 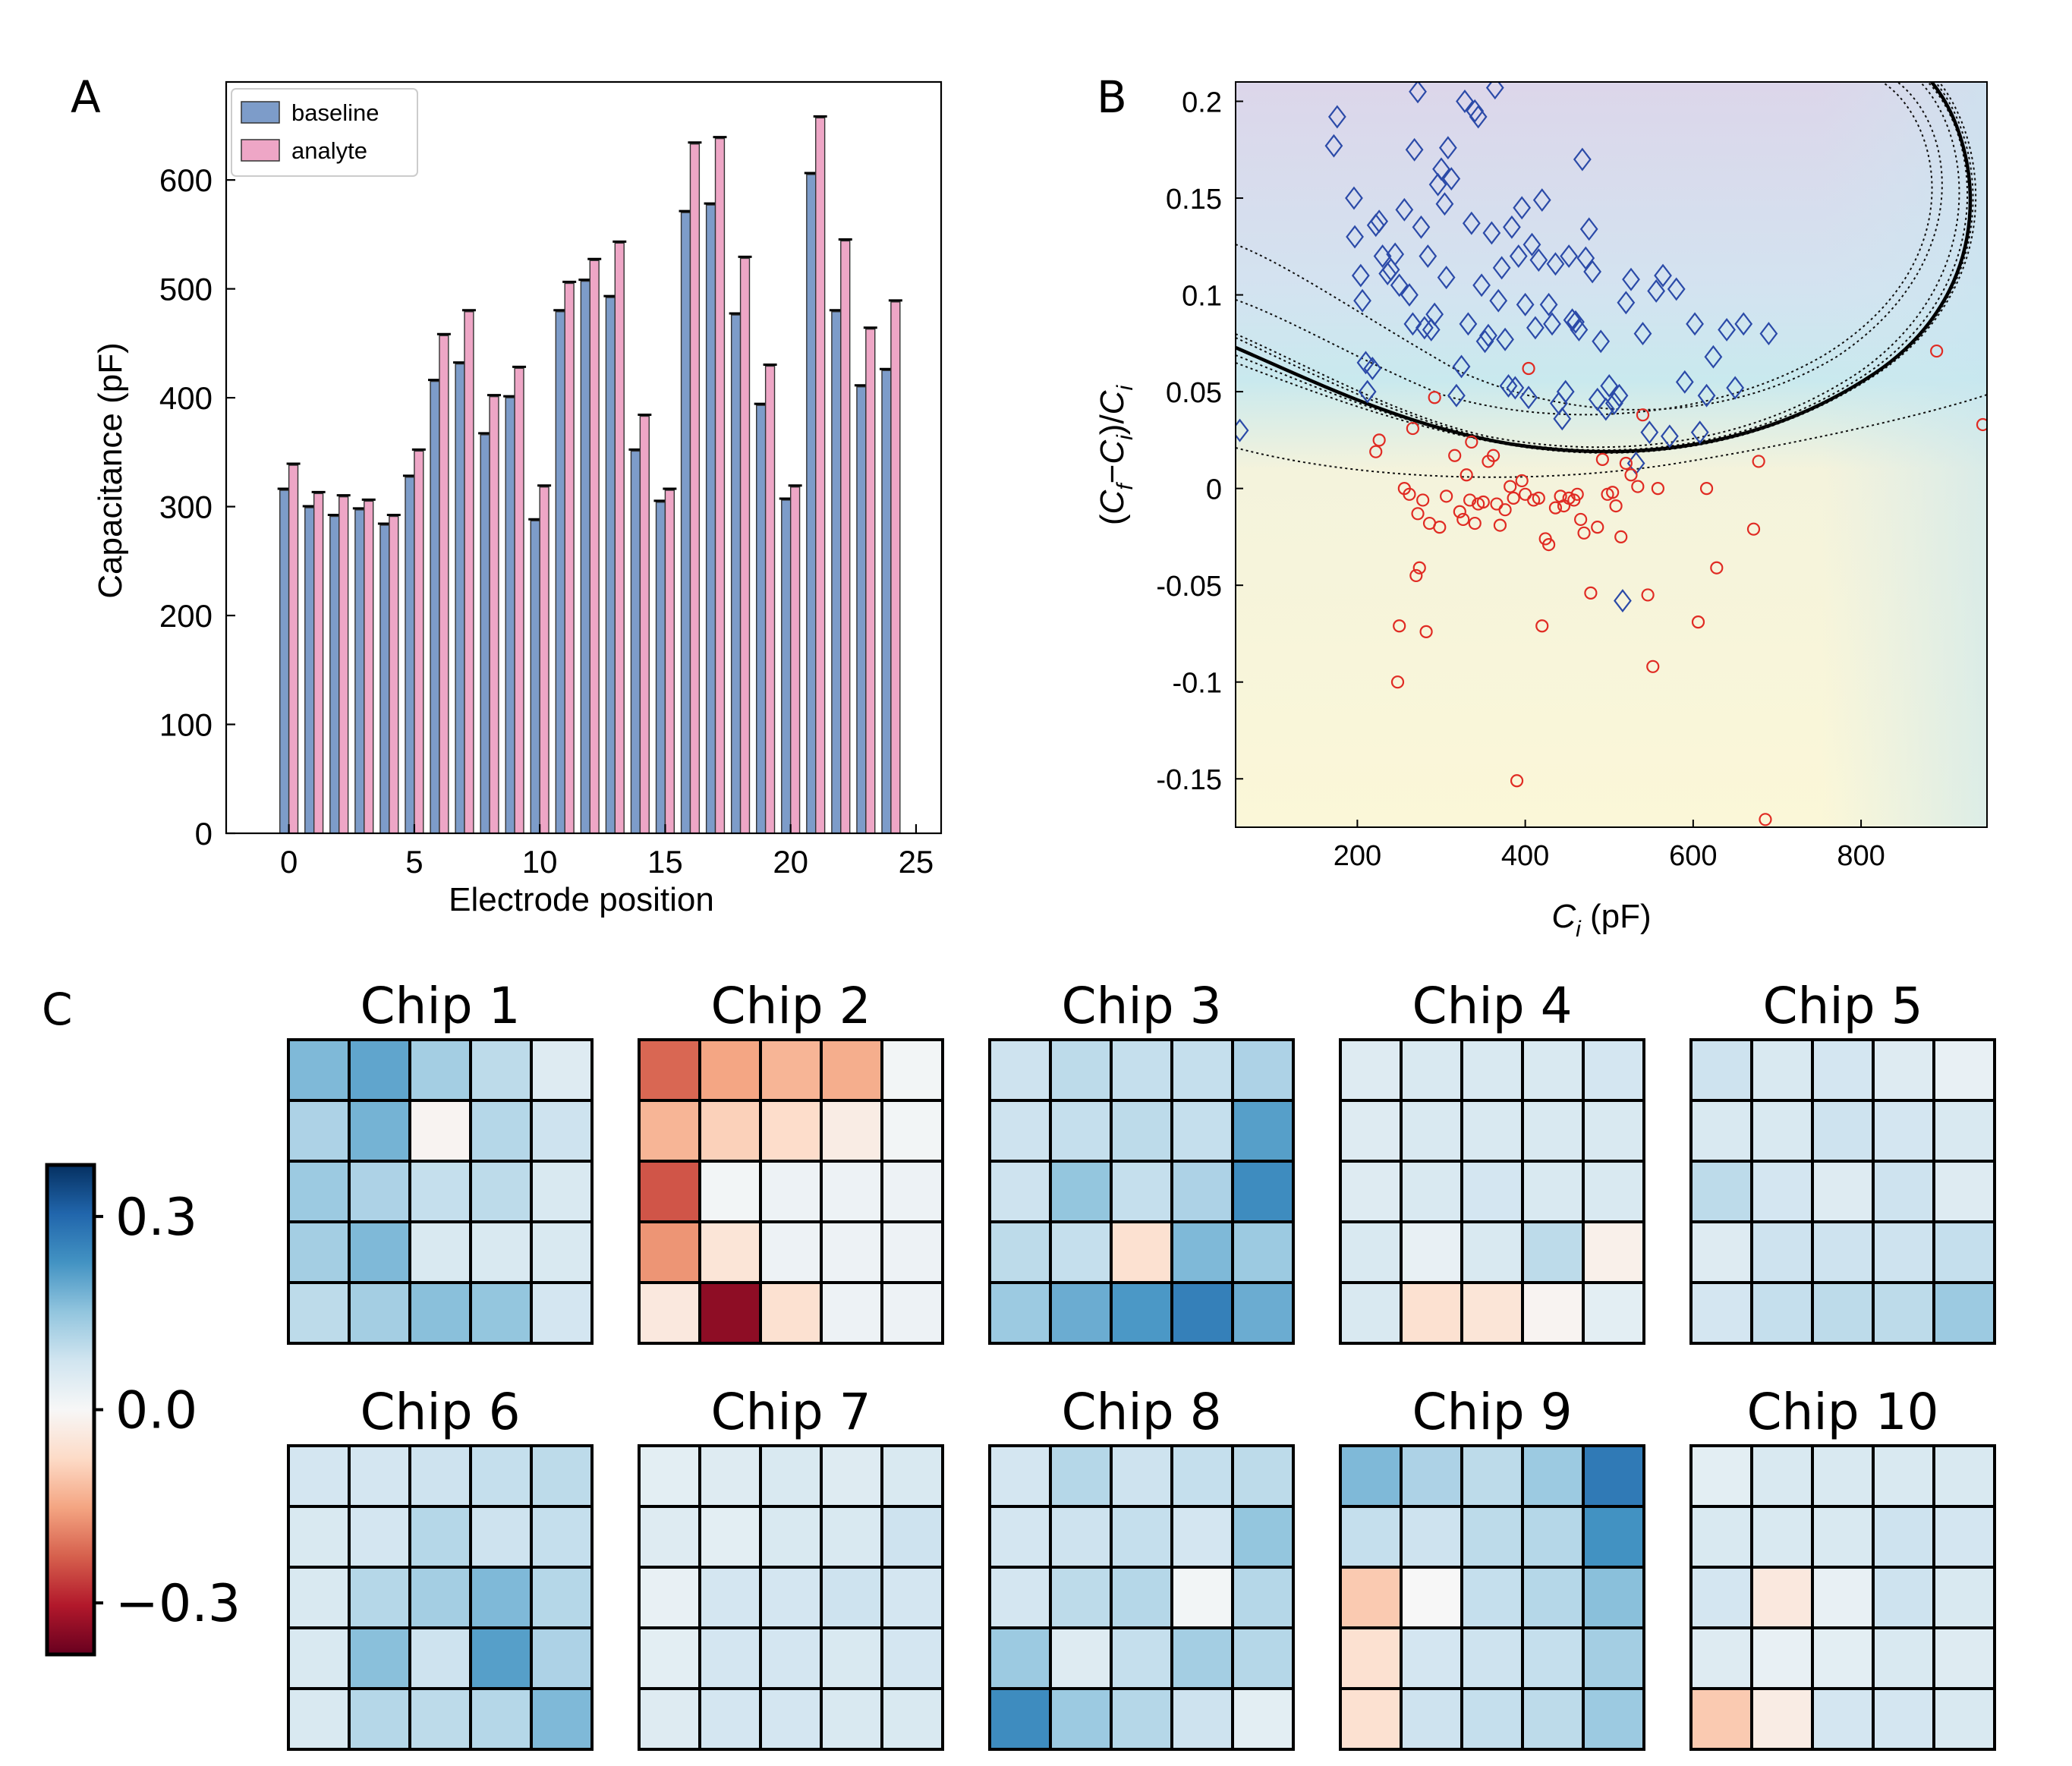 I want to click on colorbar-tick-label: 0.0, so click(x=156, y=1411).